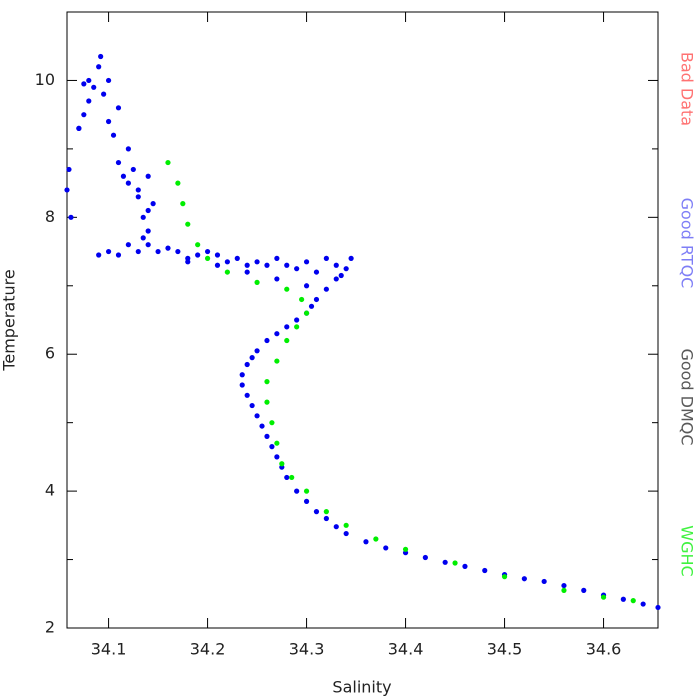  Describe the element at coordinates (50, 627) in the screenshot. I see `y-tick-label: 2` at that location.